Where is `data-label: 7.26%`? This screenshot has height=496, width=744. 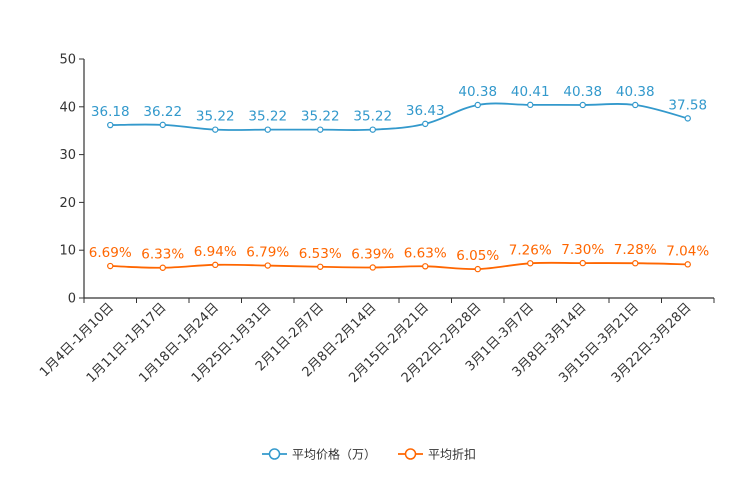
data-label: 7.26% is located at coordinates (530, 250).